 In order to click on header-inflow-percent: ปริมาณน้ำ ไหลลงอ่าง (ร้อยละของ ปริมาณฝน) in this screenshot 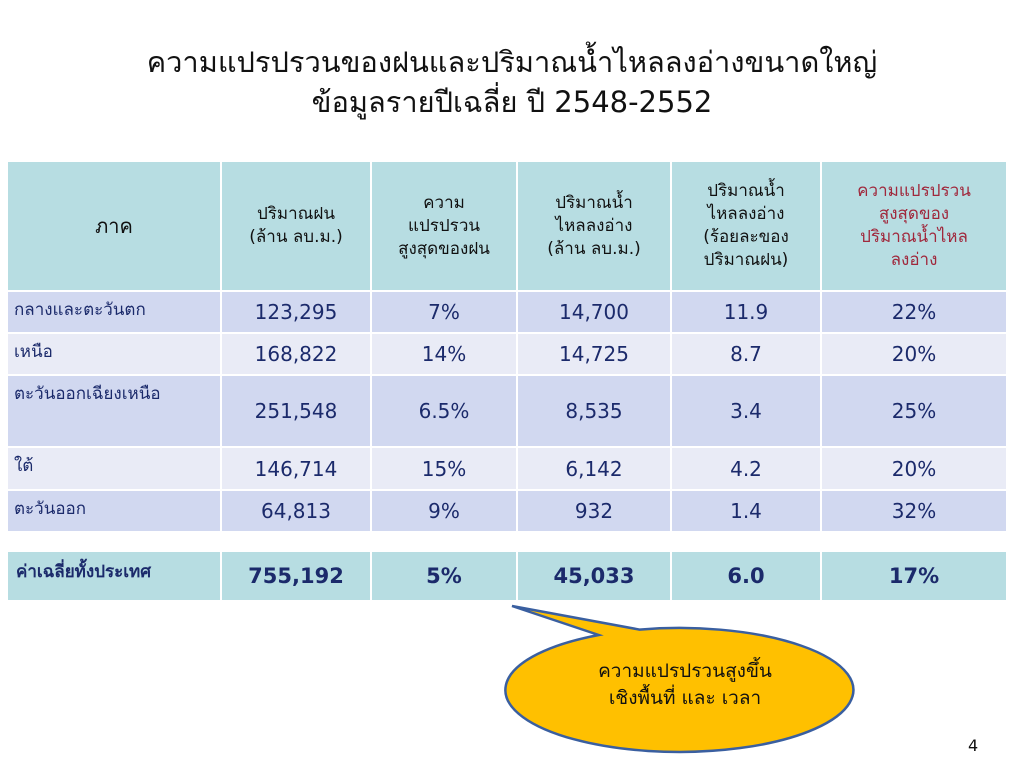, I will do `click(746, 226)`.